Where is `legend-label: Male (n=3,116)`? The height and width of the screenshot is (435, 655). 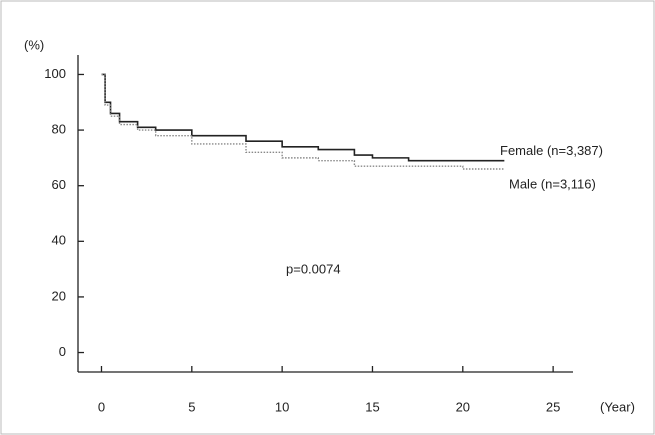
legend-label: Male (n=3,116) is located at coordinates (552, 183).